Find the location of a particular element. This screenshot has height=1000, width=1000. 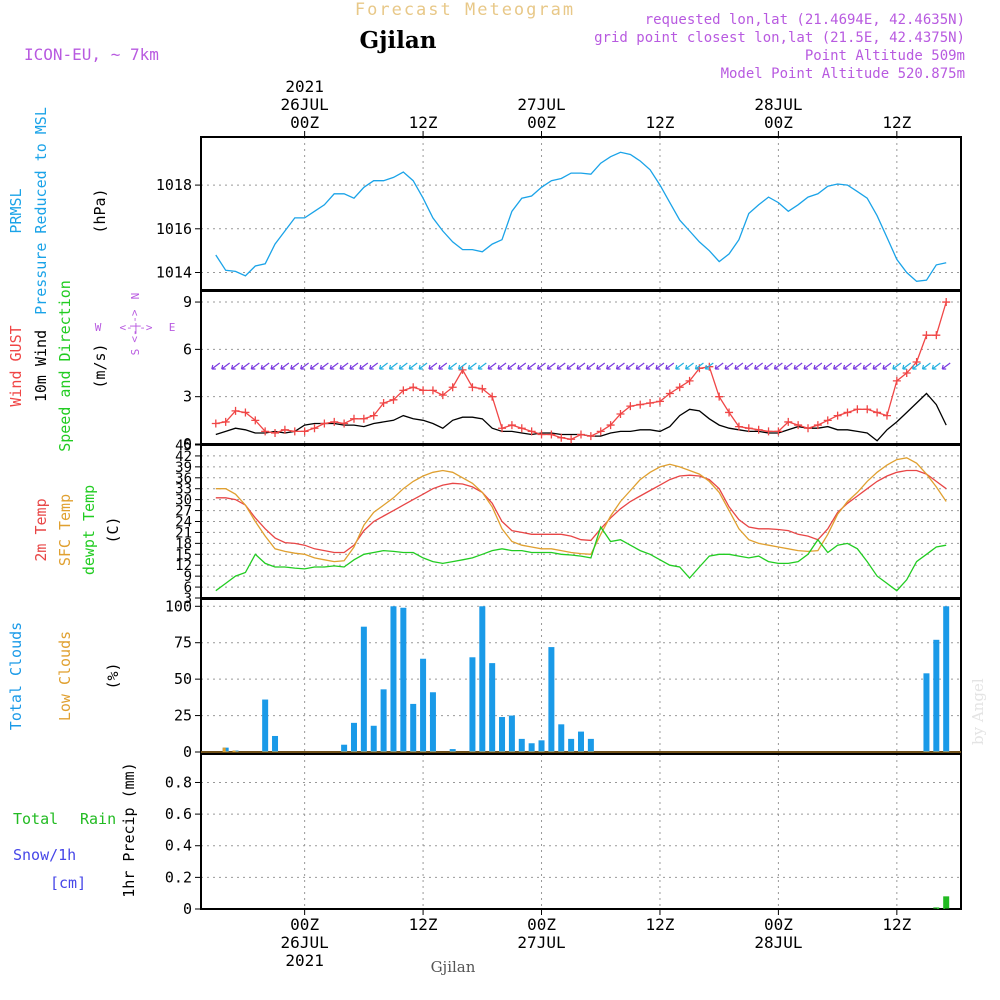

panel-frame-precip is located at coordinates (581, 831).